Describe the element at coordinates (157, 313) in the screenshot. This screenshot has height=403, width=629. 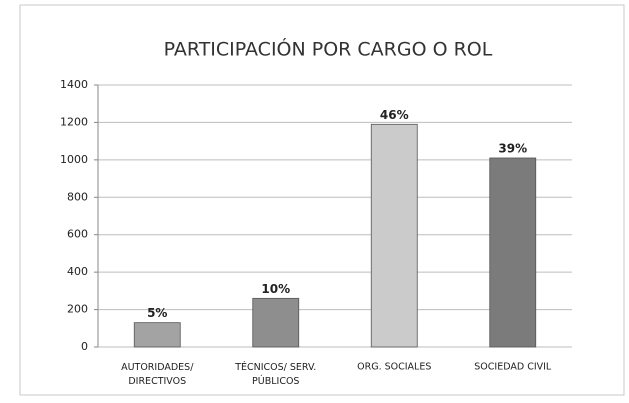
I see `data-label: 5%` at that location.